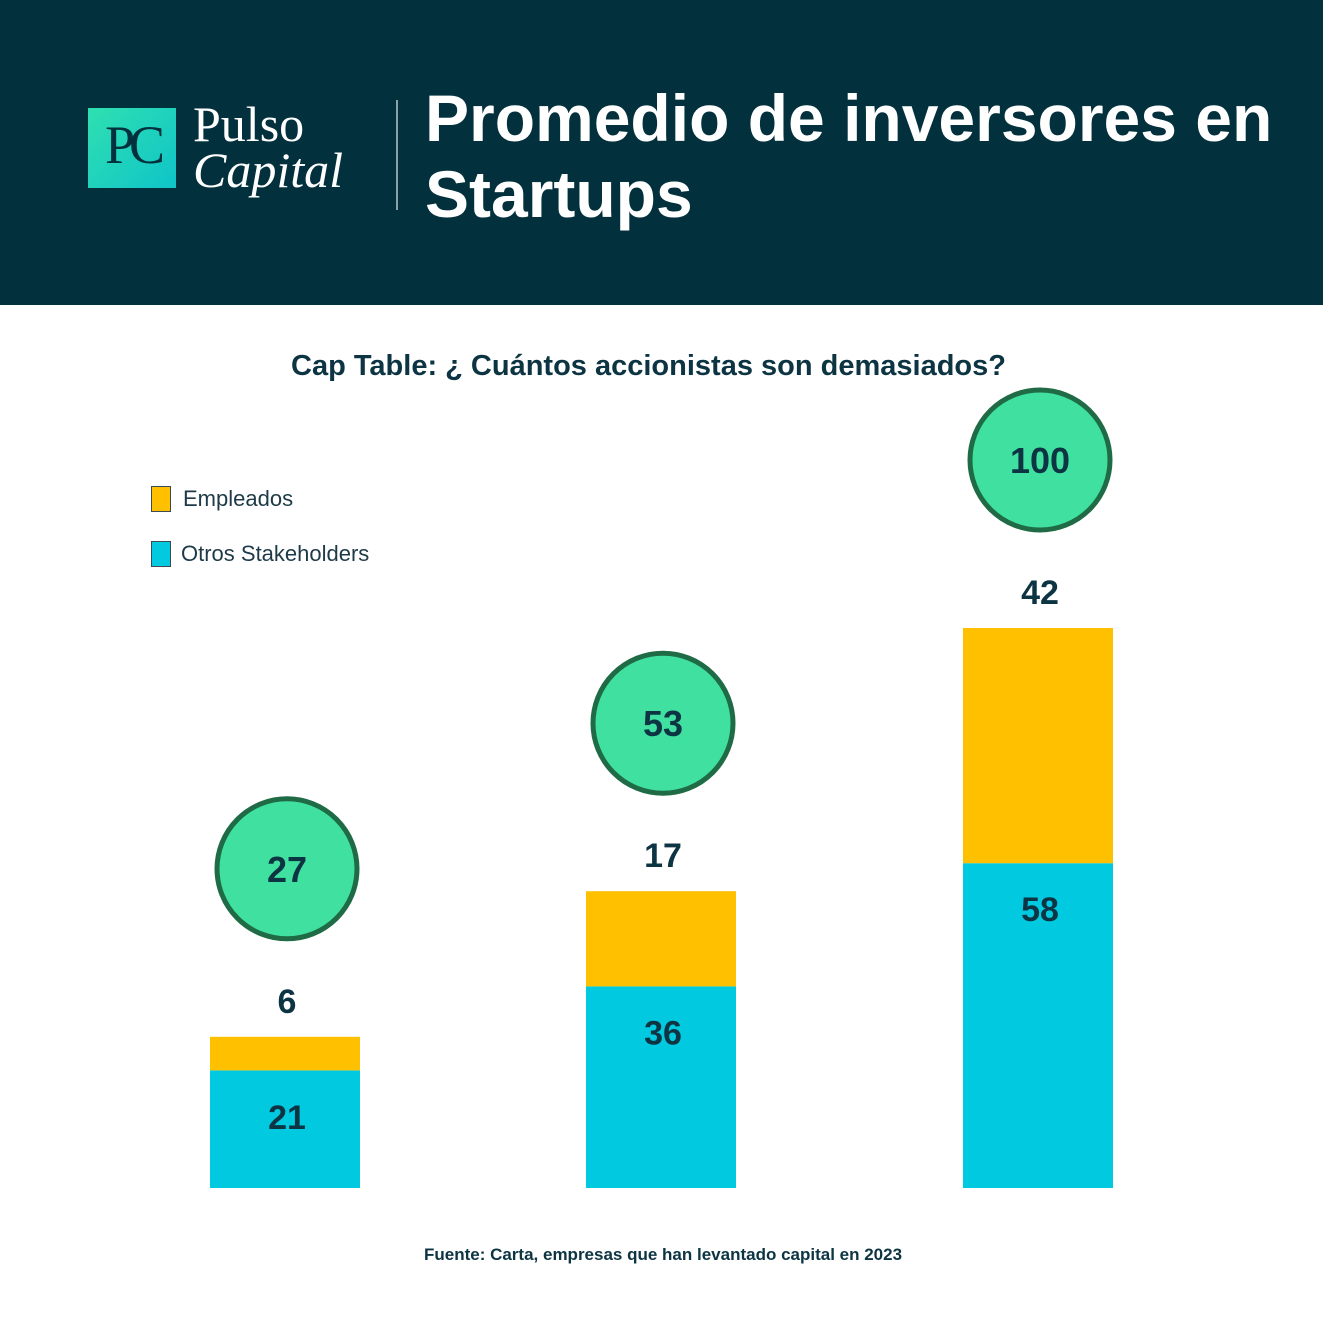  What do you see at coordinates (161, 554) in the screenshot?
I see `legend-swatch-otros` at bounding box center [161, 554].